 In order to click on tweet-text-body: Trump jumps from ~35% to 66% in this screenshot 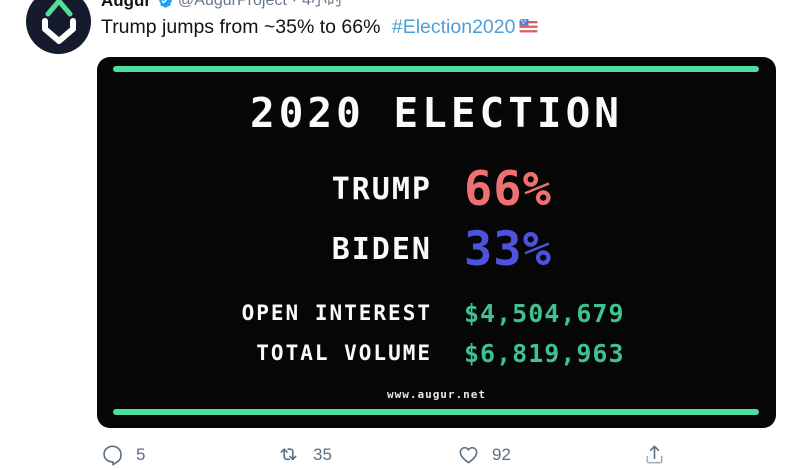, I will do `click(241, 27)`.